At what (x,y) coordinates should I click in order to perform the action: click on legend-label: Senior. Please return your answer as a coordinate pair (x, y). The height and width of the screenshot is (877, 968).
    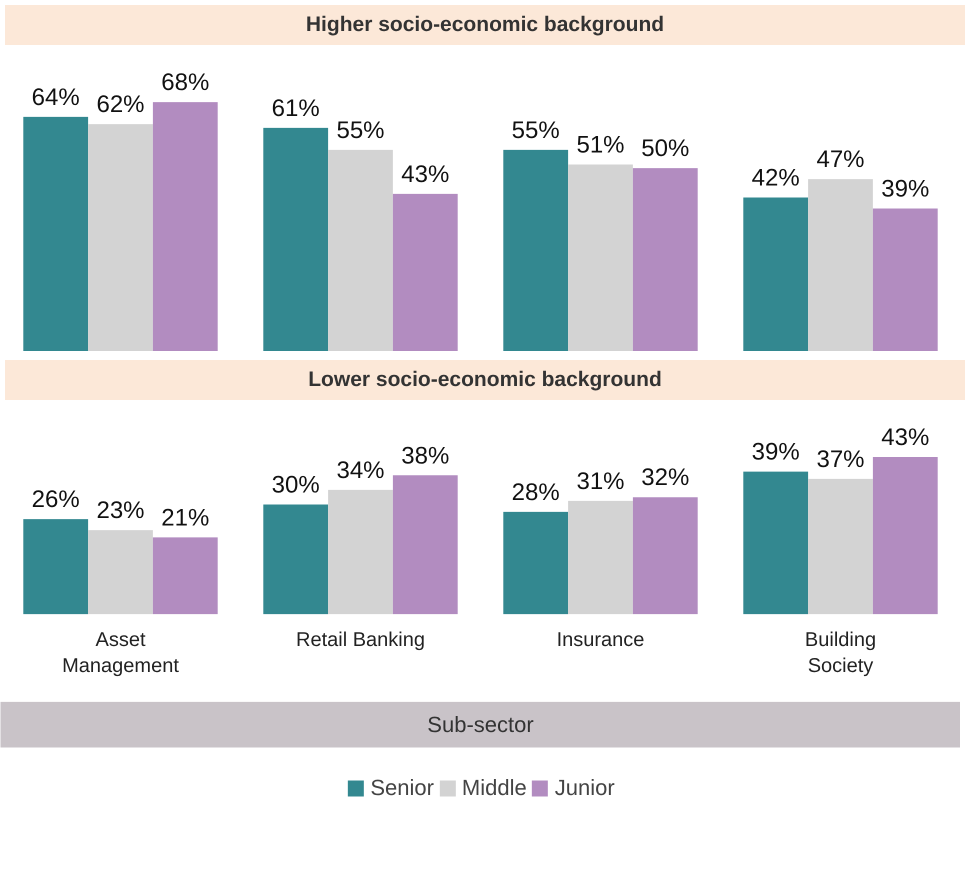
    Looking at the image, I should click on (402, 788).